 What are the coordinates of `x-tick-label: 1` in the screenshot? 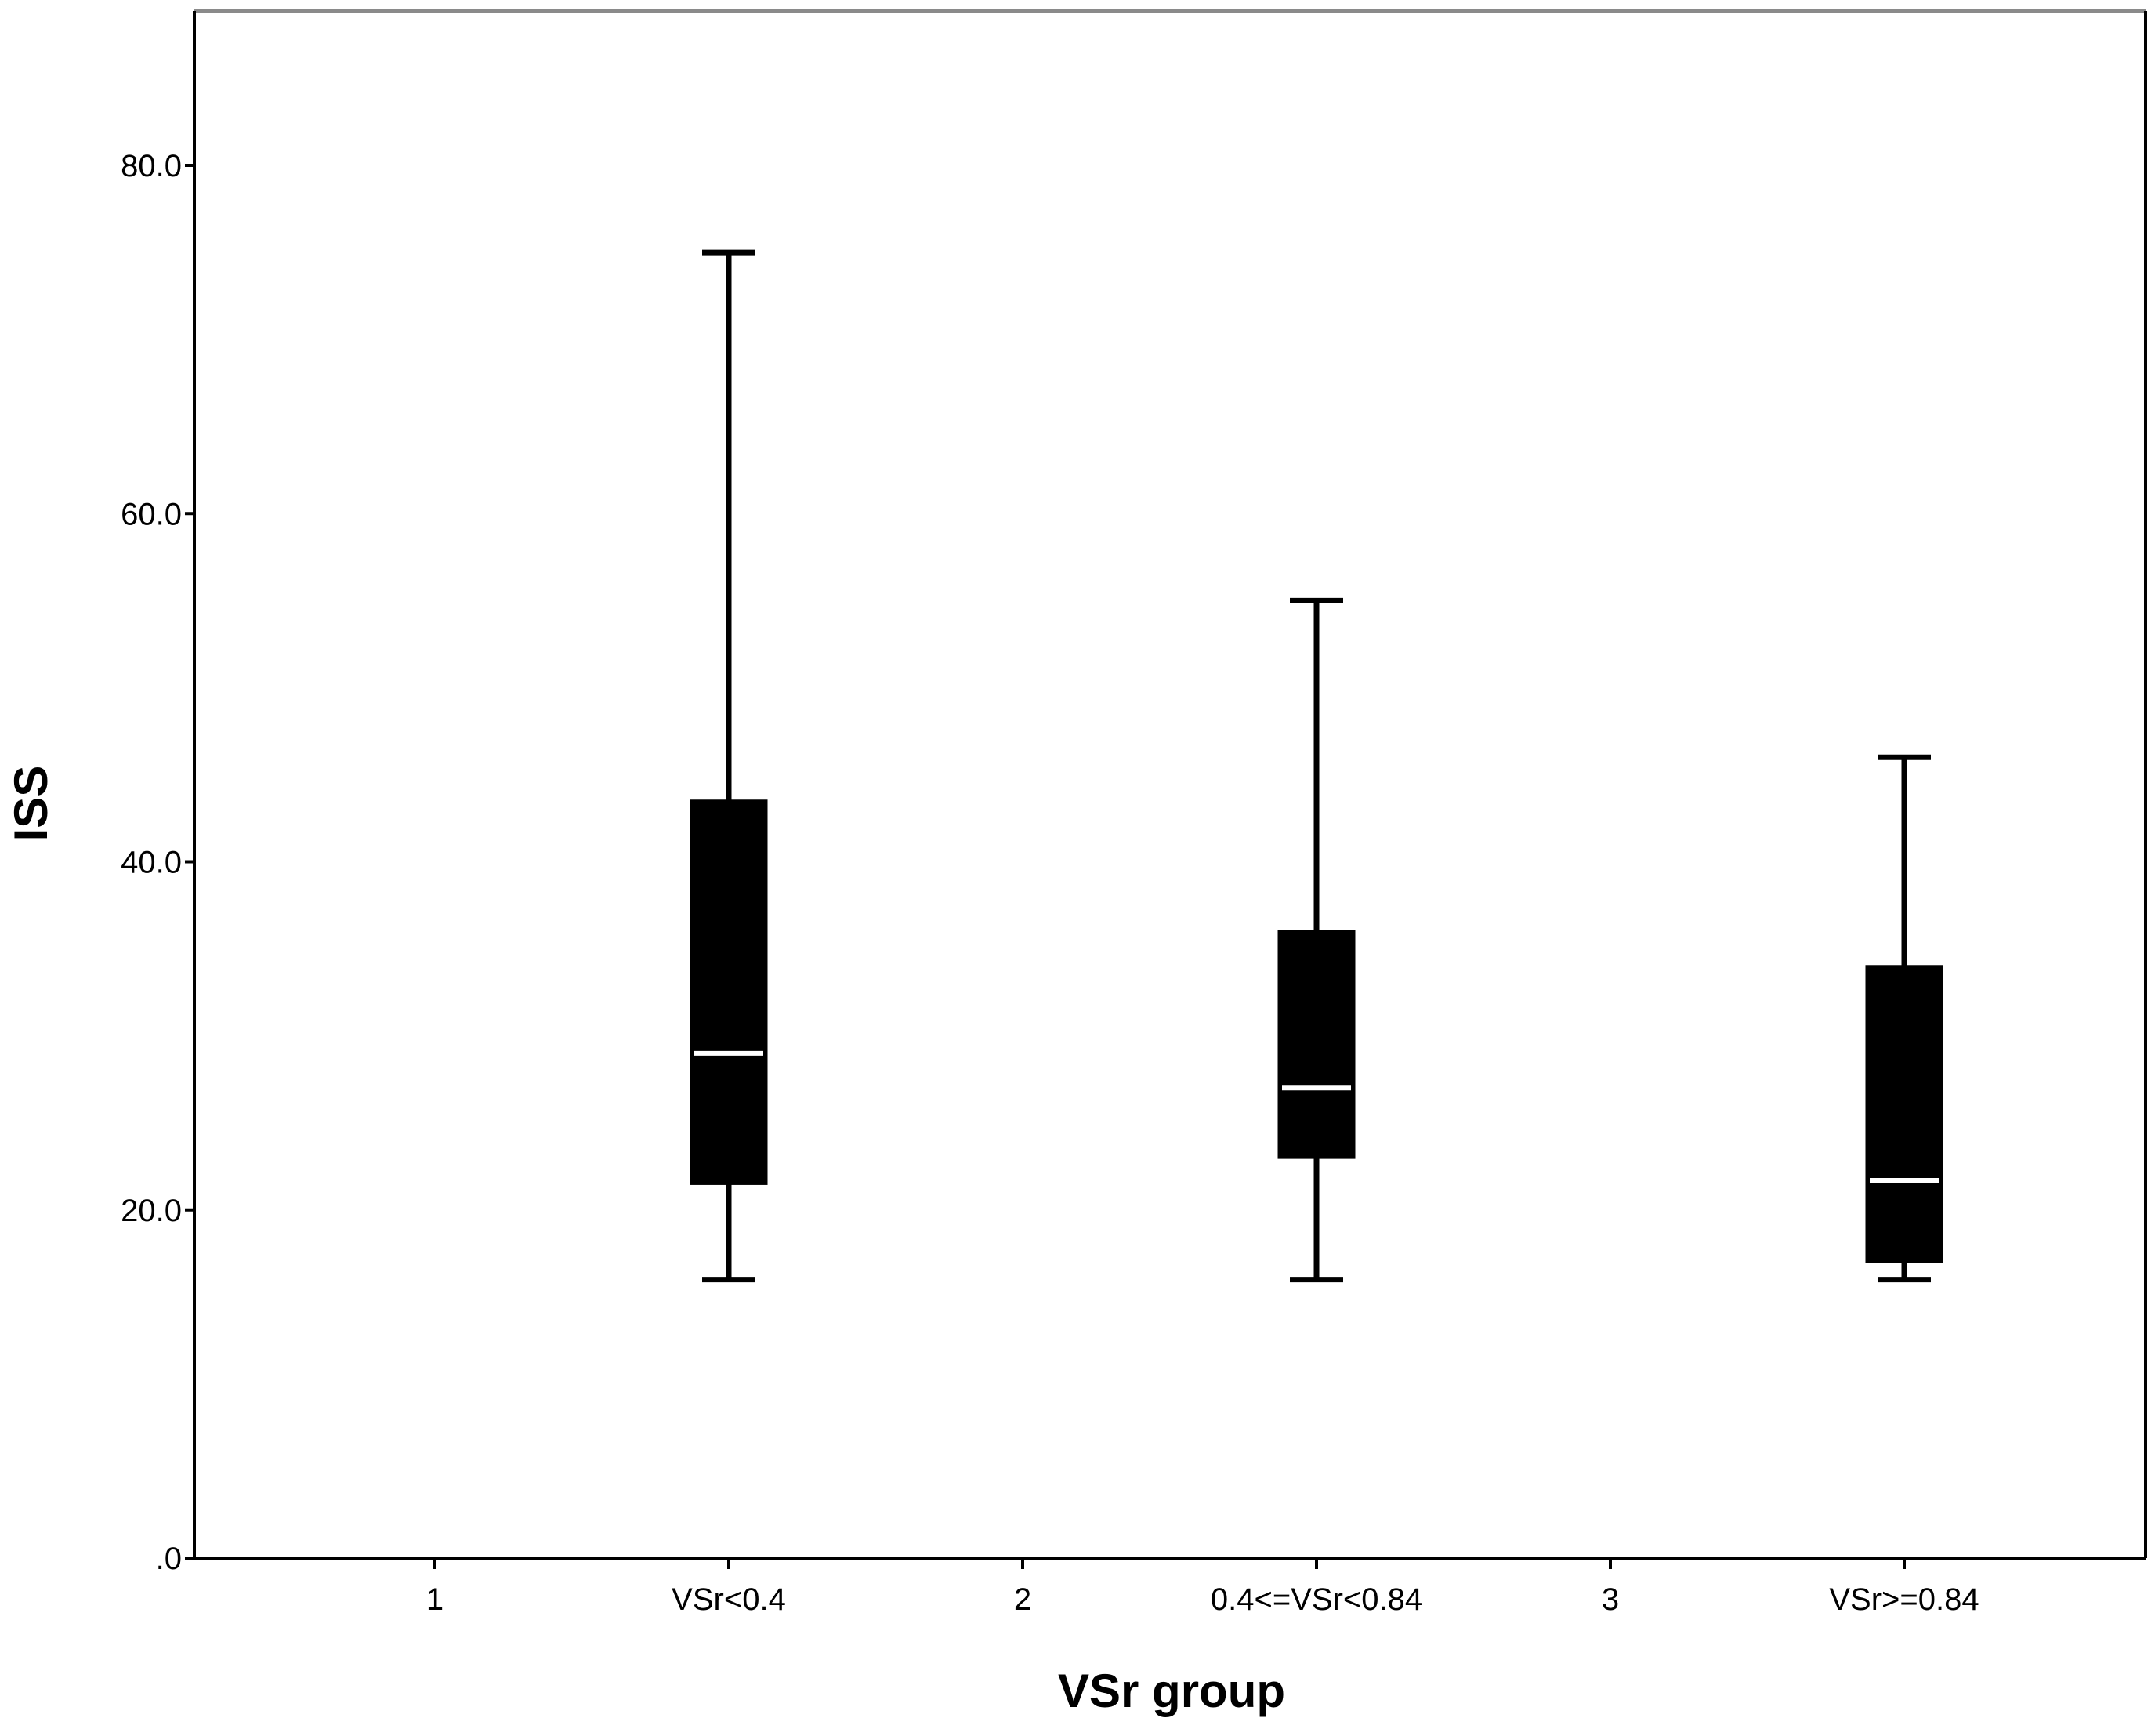 It's located at (435, 1599).